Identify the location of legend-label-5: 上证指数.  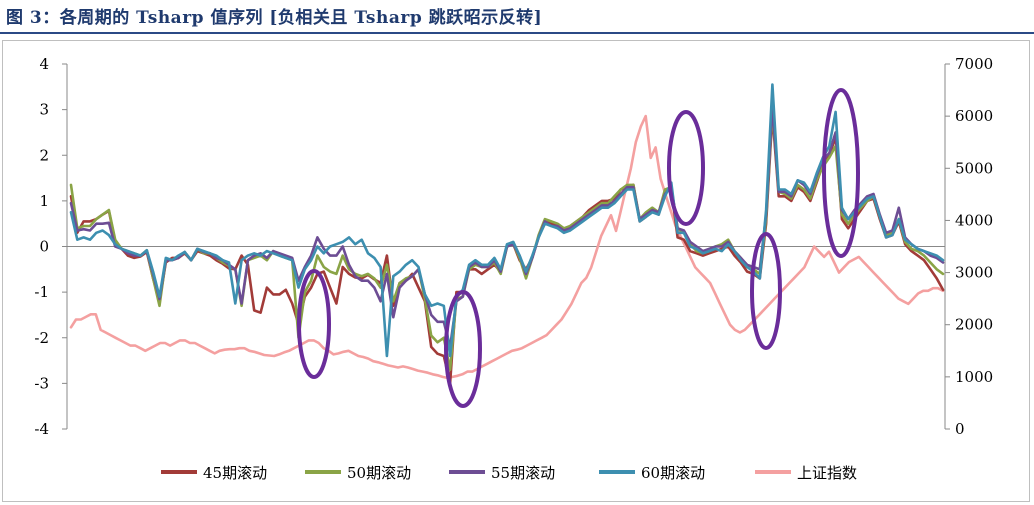
(827, 473).